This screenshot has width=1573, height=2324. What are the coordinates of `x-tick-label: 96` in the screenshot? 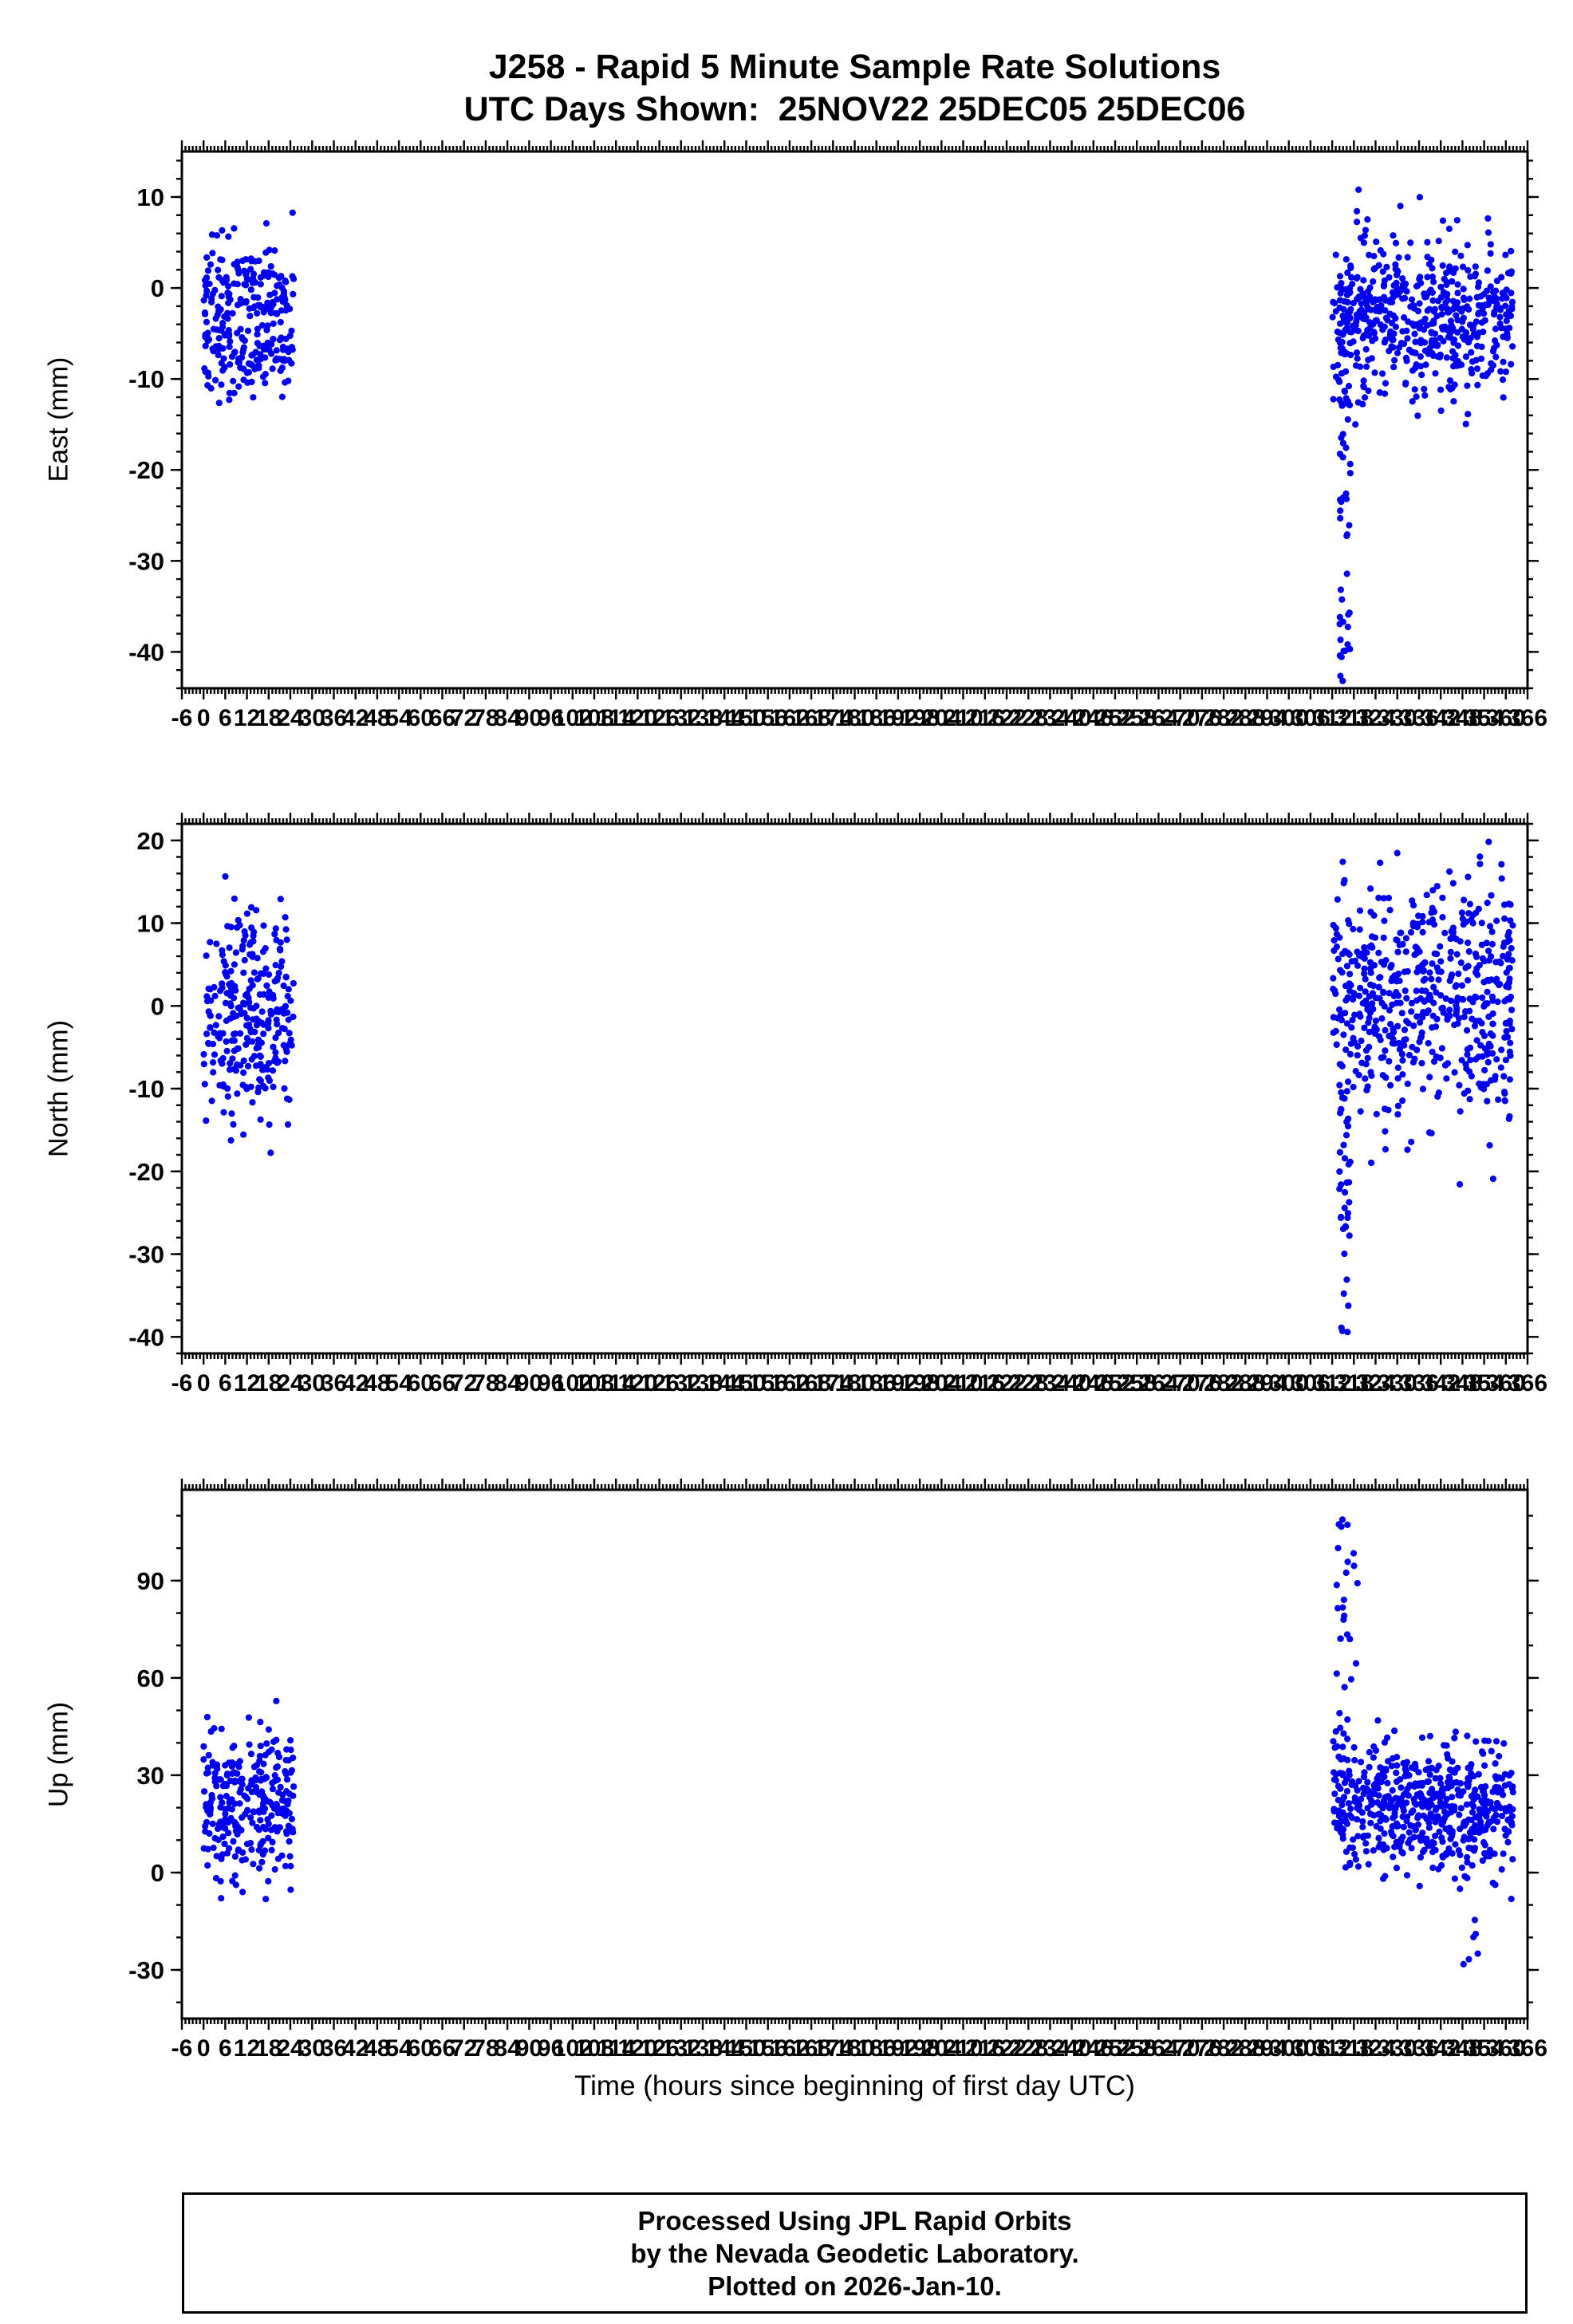 It's located at (551, 1383).